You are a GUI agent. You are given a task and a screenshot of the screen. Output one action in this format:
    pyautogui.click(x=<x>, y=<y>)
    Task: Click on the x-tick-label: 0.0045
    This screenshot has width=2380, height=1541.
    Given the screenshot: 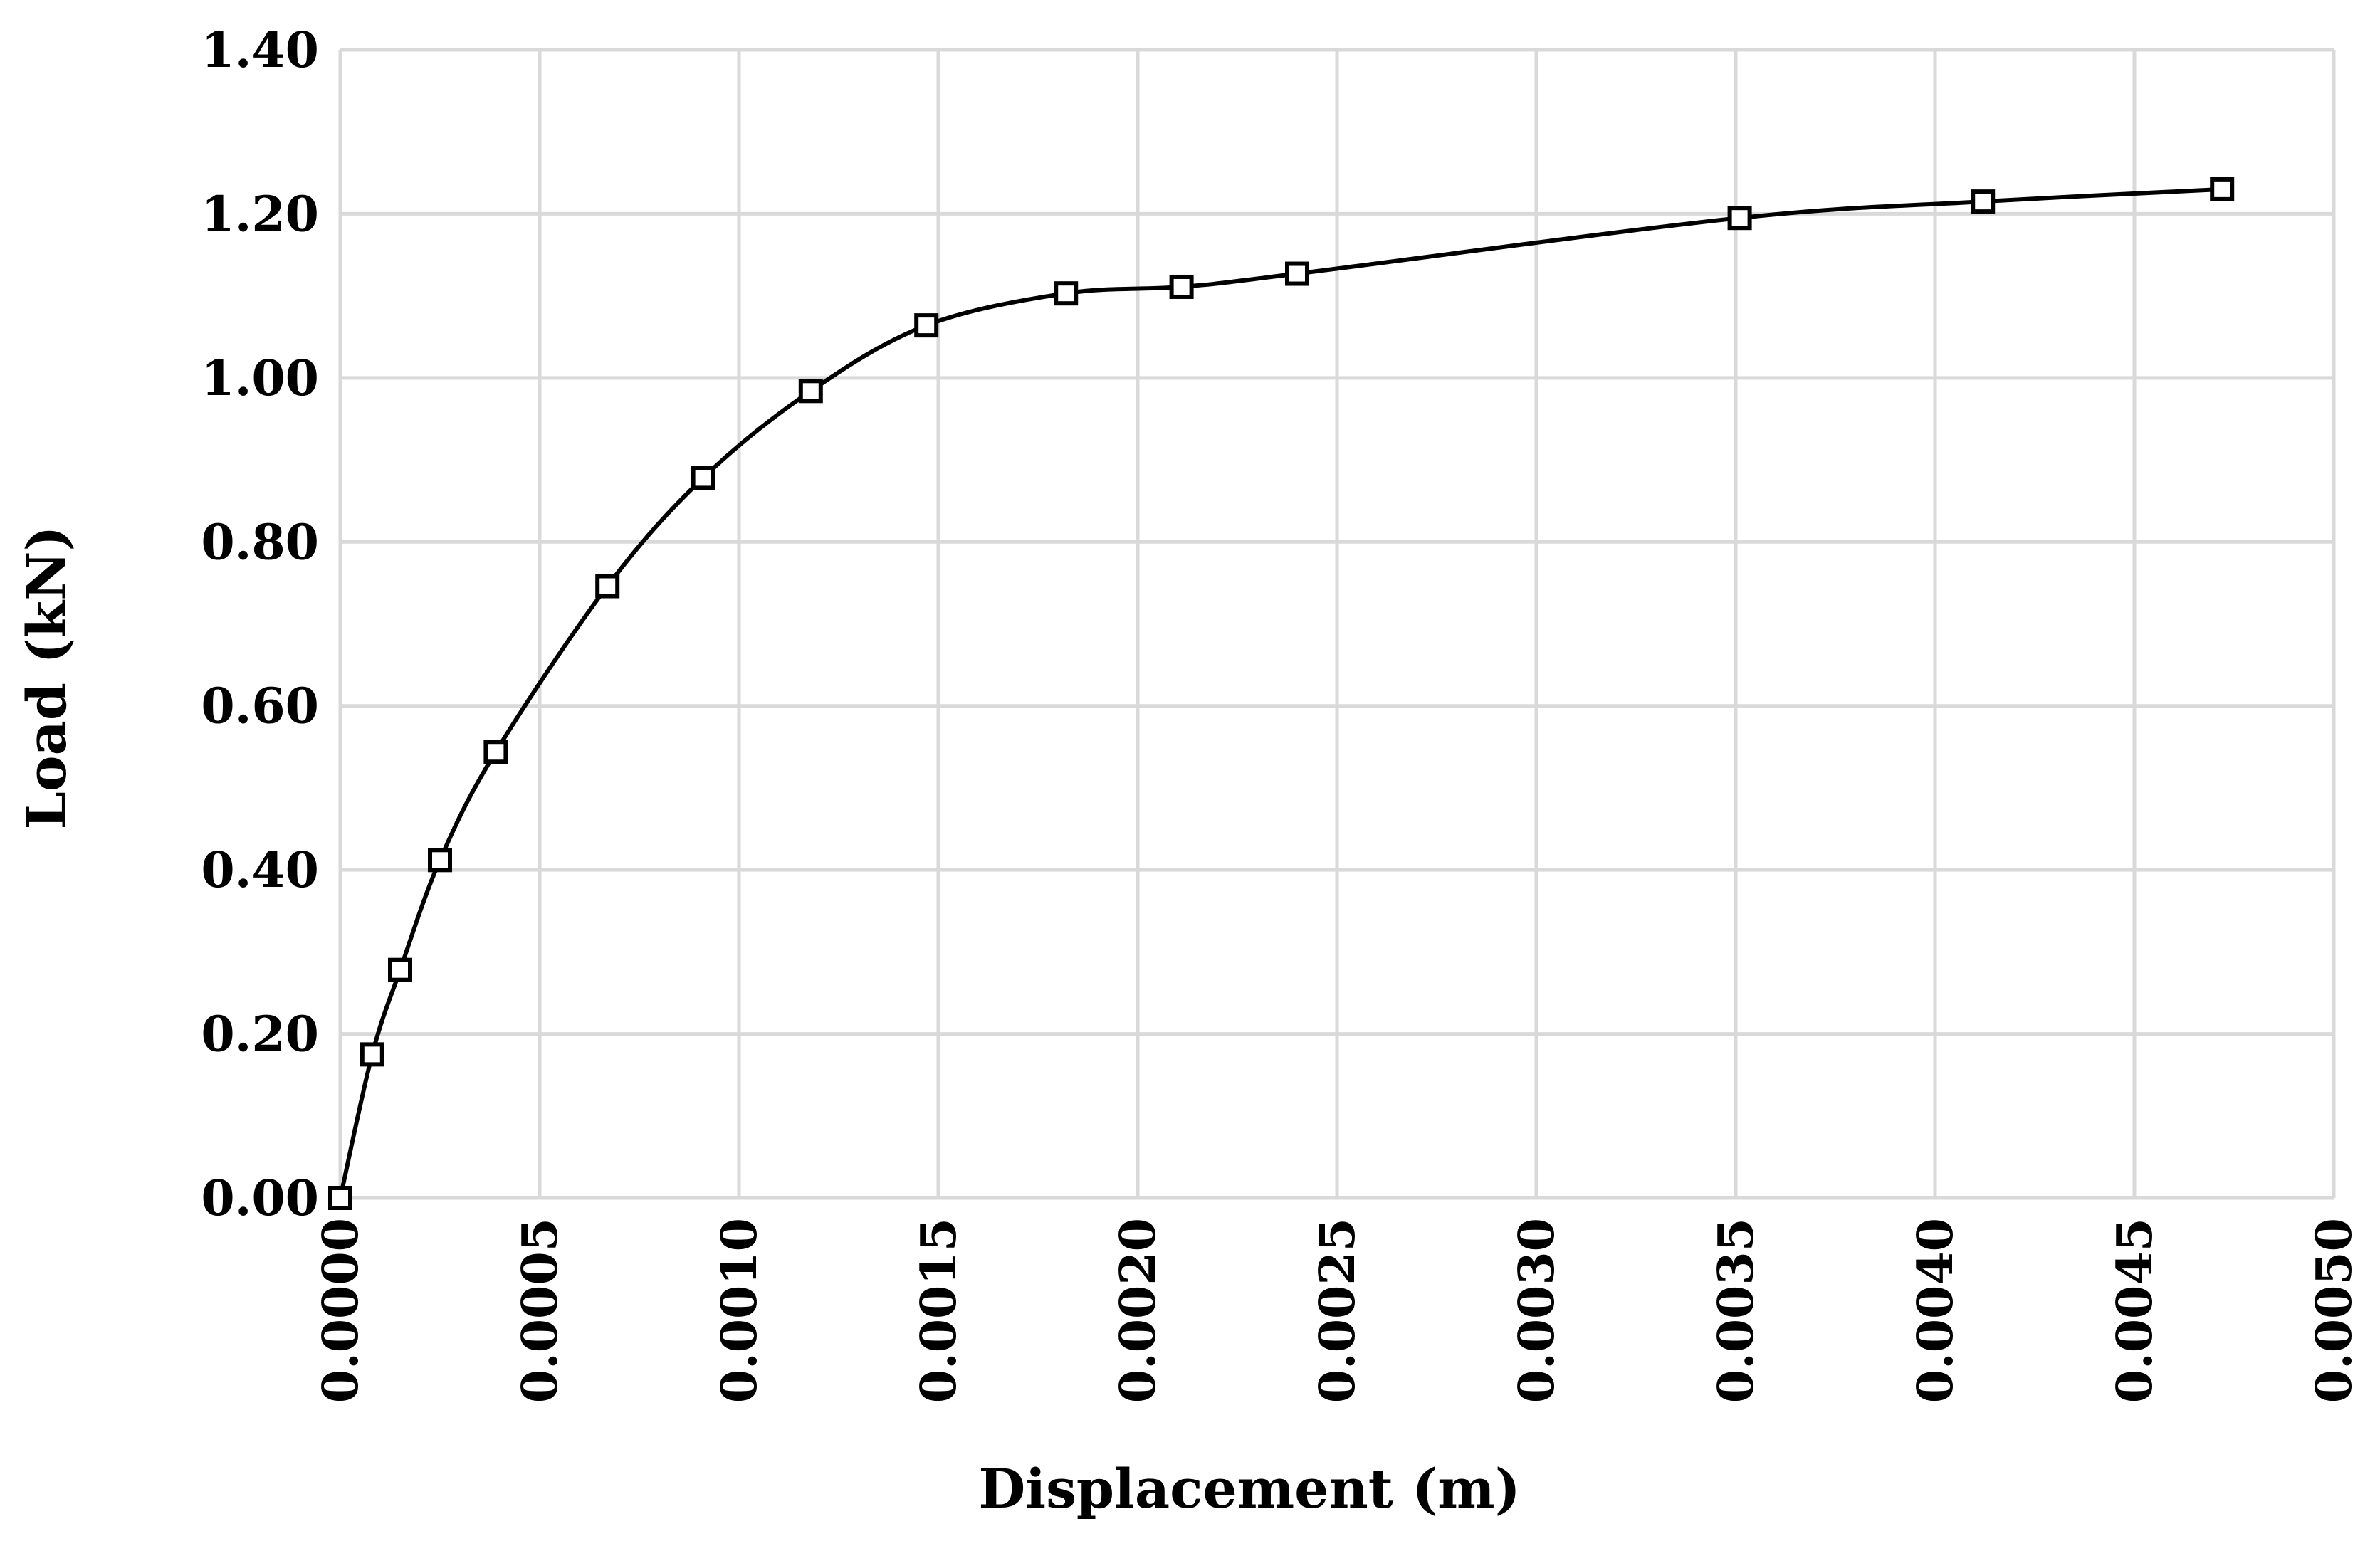 What is the action you would take?
    pyautogui.click(x=2135, y=1310)
    